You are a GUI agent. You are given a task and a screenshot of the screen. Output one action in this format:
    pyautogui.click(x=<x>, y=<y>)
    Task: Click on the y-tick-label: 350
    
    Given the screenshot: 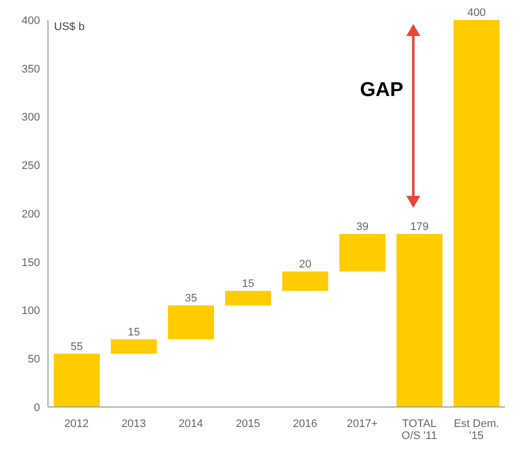 What is the action you would take?
    pyautogui.click(x=31, y=69)
    